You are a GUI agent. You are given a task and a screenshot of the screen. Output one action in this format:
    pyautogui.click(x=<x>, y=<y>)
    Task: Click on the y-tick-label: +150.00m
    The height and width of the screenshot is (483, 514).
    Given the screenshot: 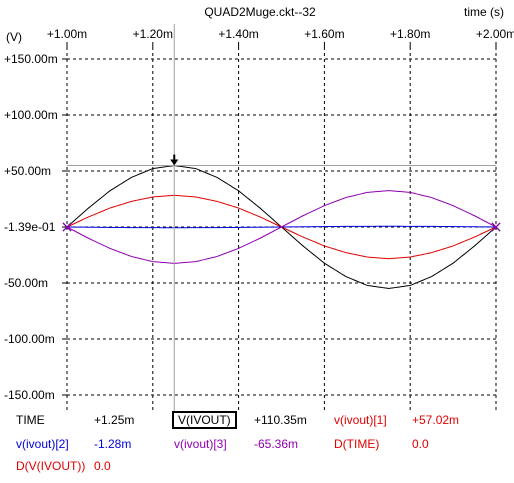 What is the action you would take?
    pyautogui.click(x=31, y=59)
    